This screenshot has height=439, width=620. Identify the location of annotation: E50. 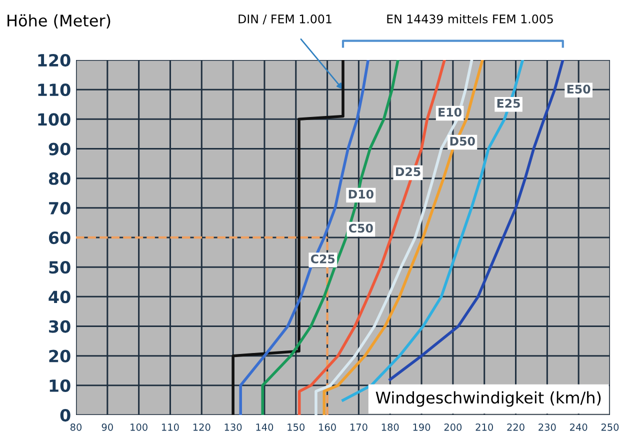
(578, 89).